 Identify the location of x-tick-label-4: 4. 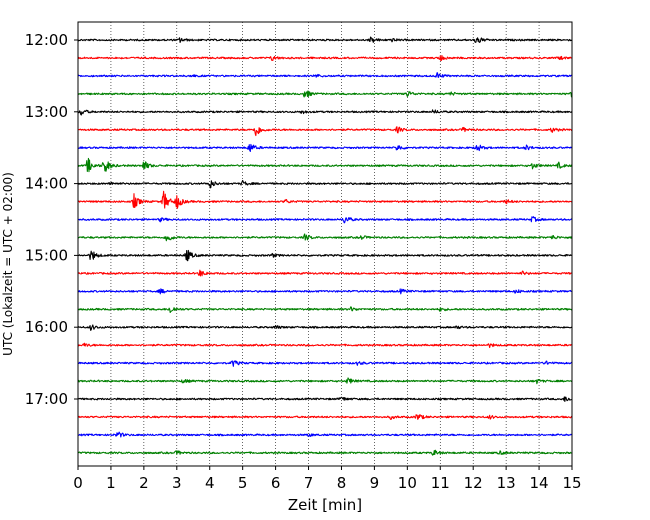
(210, 483).